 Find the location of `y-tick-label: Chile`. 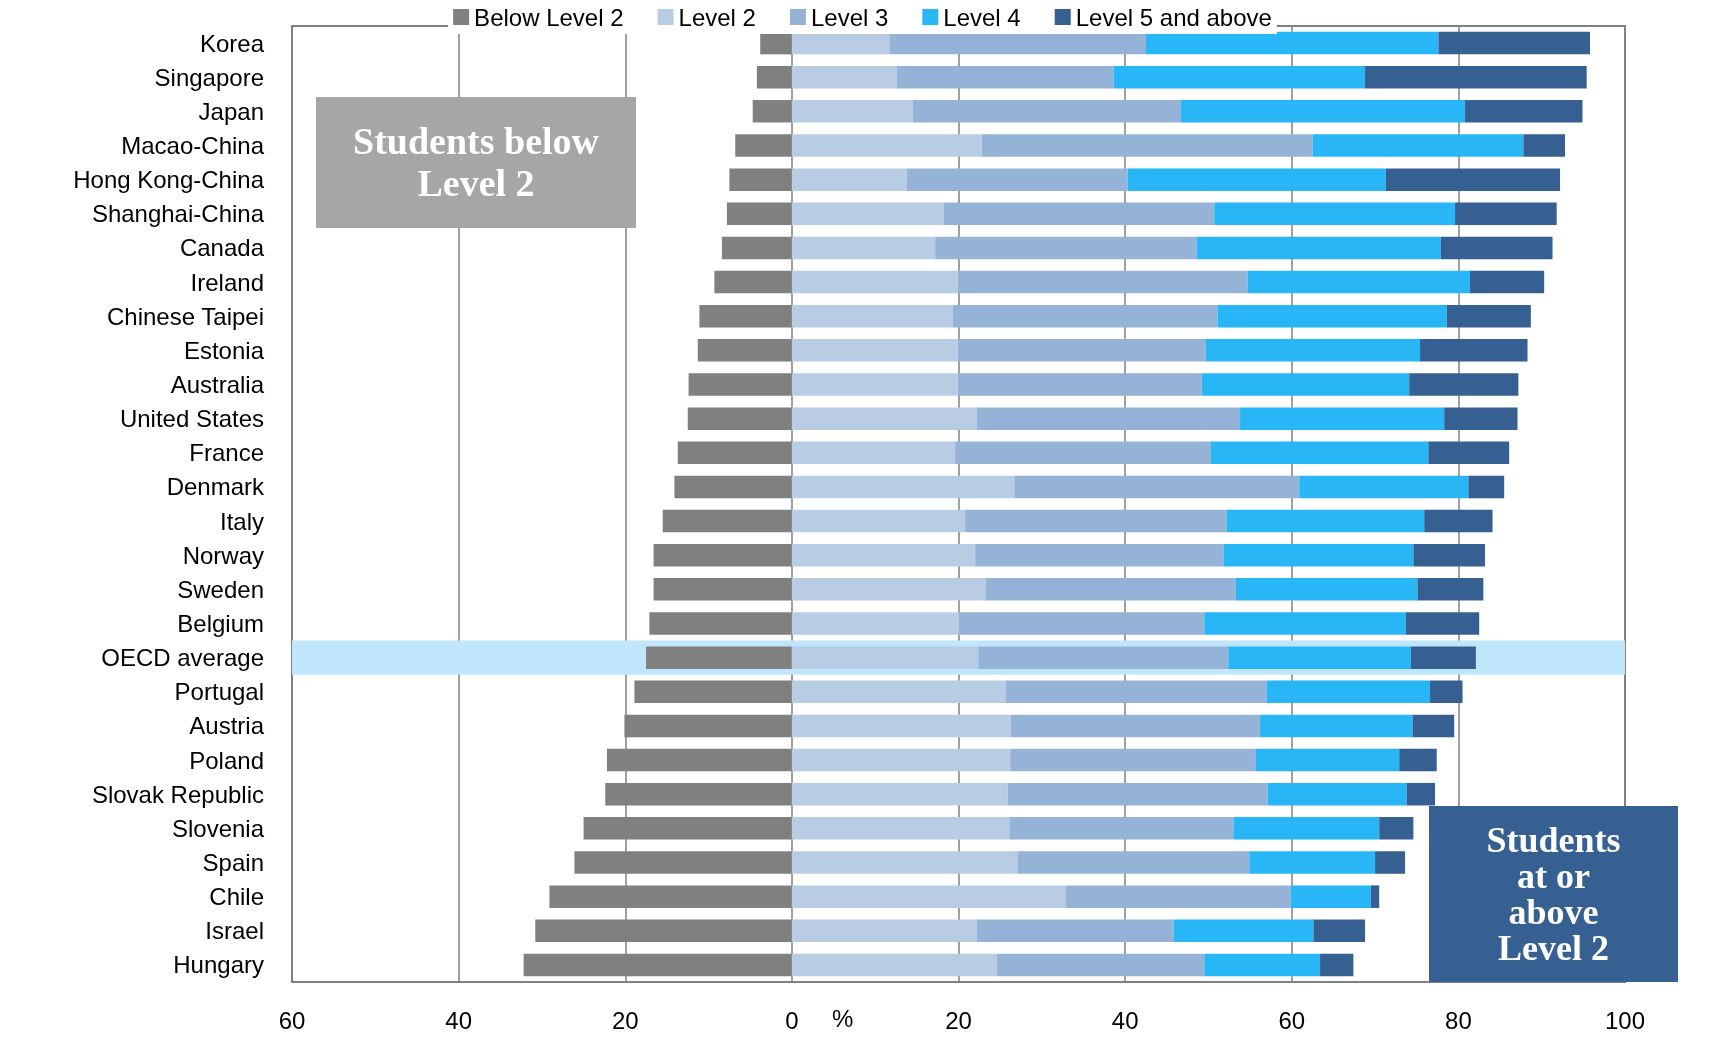

y-tick-label: Chile is located at coordinates (236, 897).